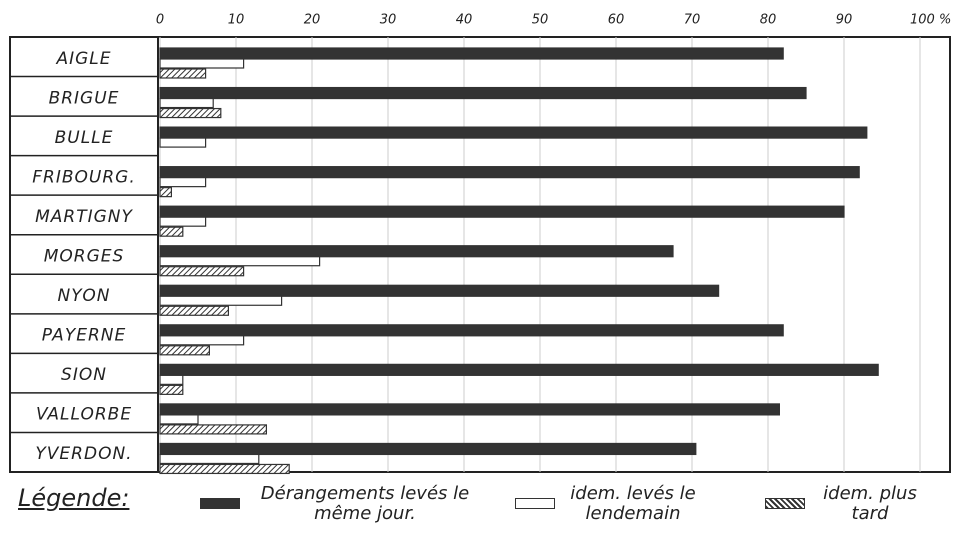 The width and height of the screenshot is (954, 535). Describe the element at coordinates (84, 296) in the screenshot. I see `category-label: NYON` at that location.